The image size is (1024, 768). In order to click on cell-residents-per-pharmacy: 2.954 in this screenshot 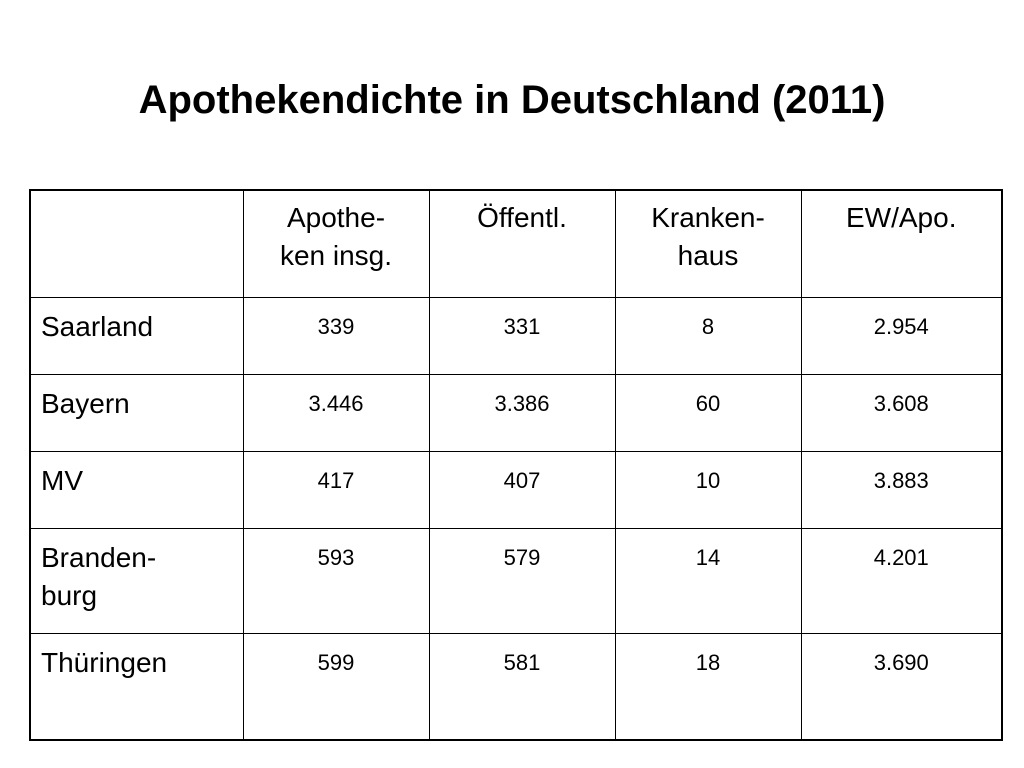, I will do `click(901, 335)`.